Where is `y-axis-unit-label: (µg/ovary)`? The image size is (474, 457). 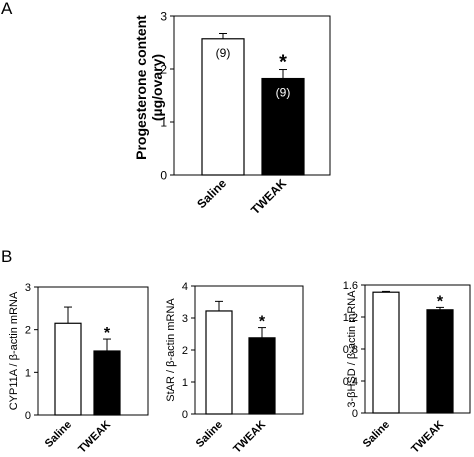
y-axis-unit-label: (µg/ovary) is located at coordinates (157, 87).